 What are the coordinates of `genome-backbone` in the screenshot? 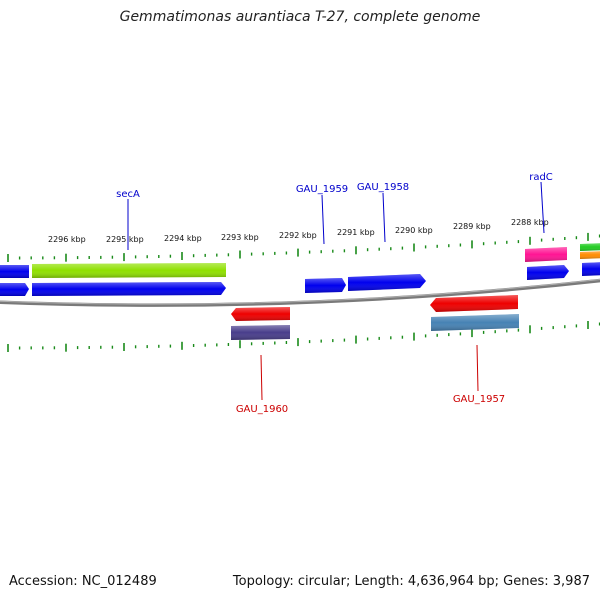 It's located at (300, 292).